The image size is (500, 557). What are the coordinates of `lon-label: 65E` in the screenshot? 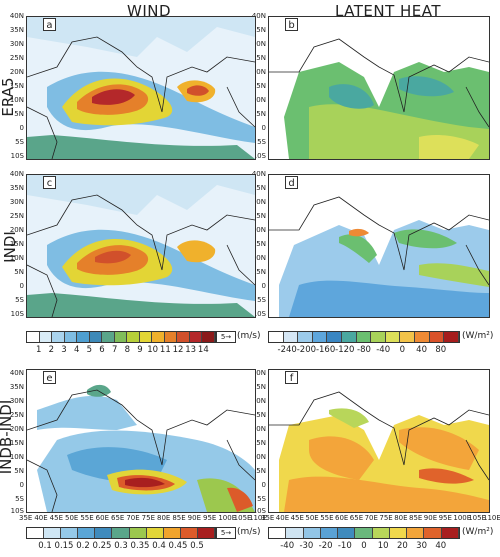 It's located at (356, 518).